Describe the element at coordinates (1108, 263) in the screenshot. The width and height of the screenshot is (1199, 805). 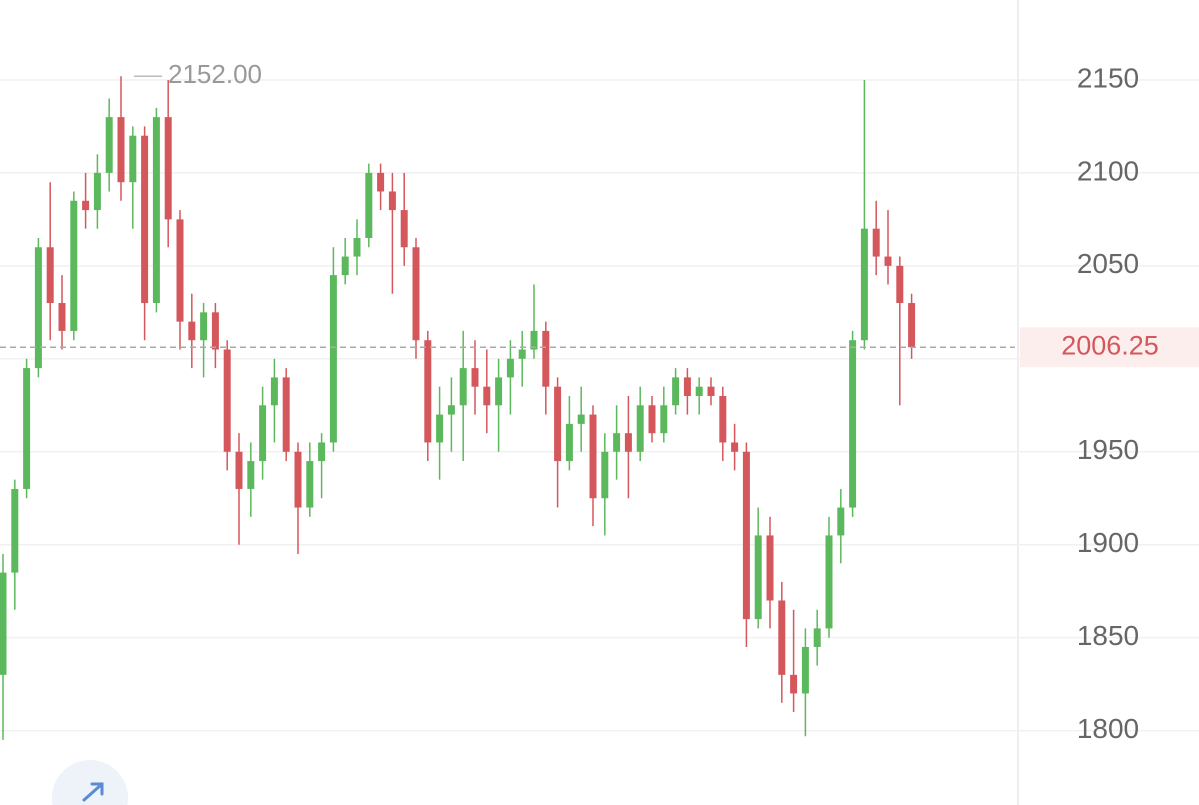
I see `y-tick-label: 2050` at that location.